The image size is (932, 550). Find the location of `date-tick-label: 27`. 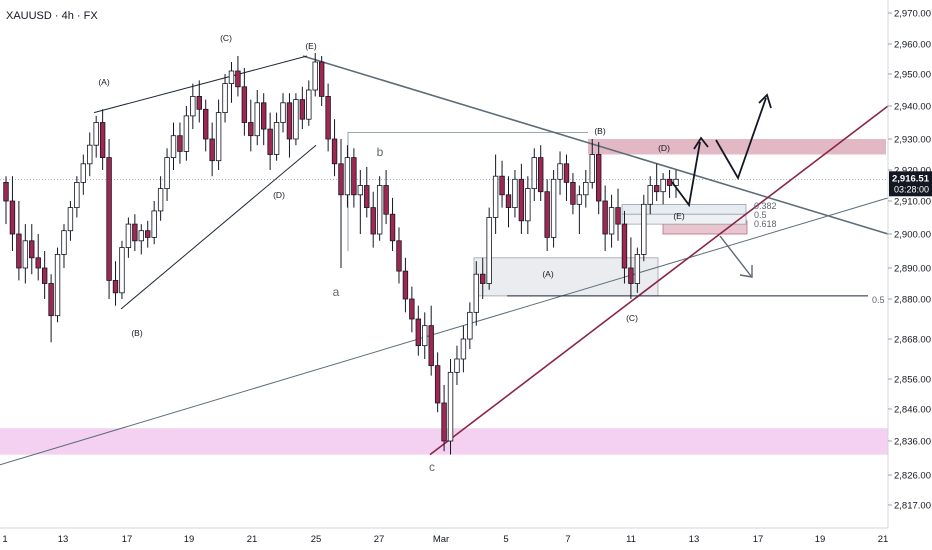

date-tick-label: 27 is located at coordinates (379, 539).